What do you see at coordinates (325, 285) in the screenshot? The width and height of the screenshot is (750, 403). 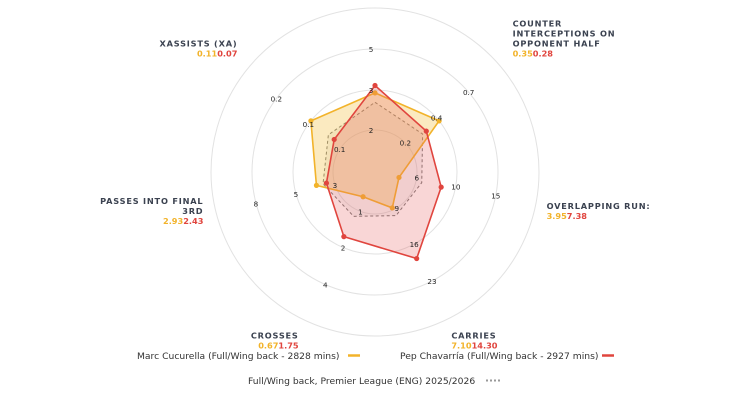 I see `tick-label: 4` at bounding box center [325, 285].